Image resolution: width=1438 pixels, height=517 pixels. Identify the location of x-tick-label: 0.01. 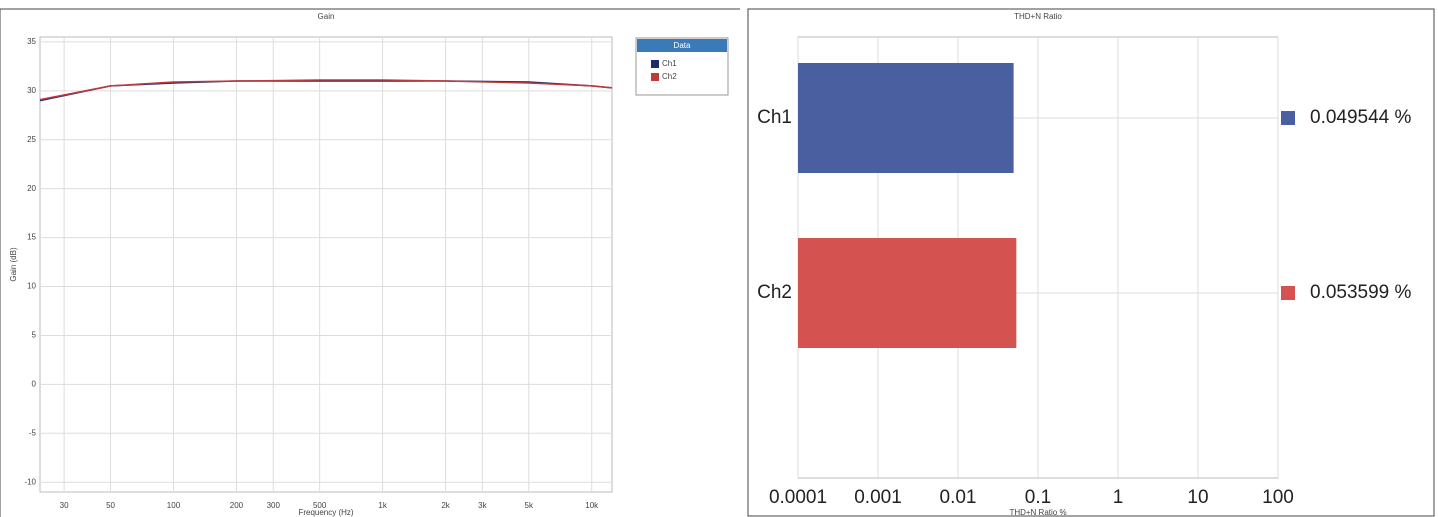
(958, 497).